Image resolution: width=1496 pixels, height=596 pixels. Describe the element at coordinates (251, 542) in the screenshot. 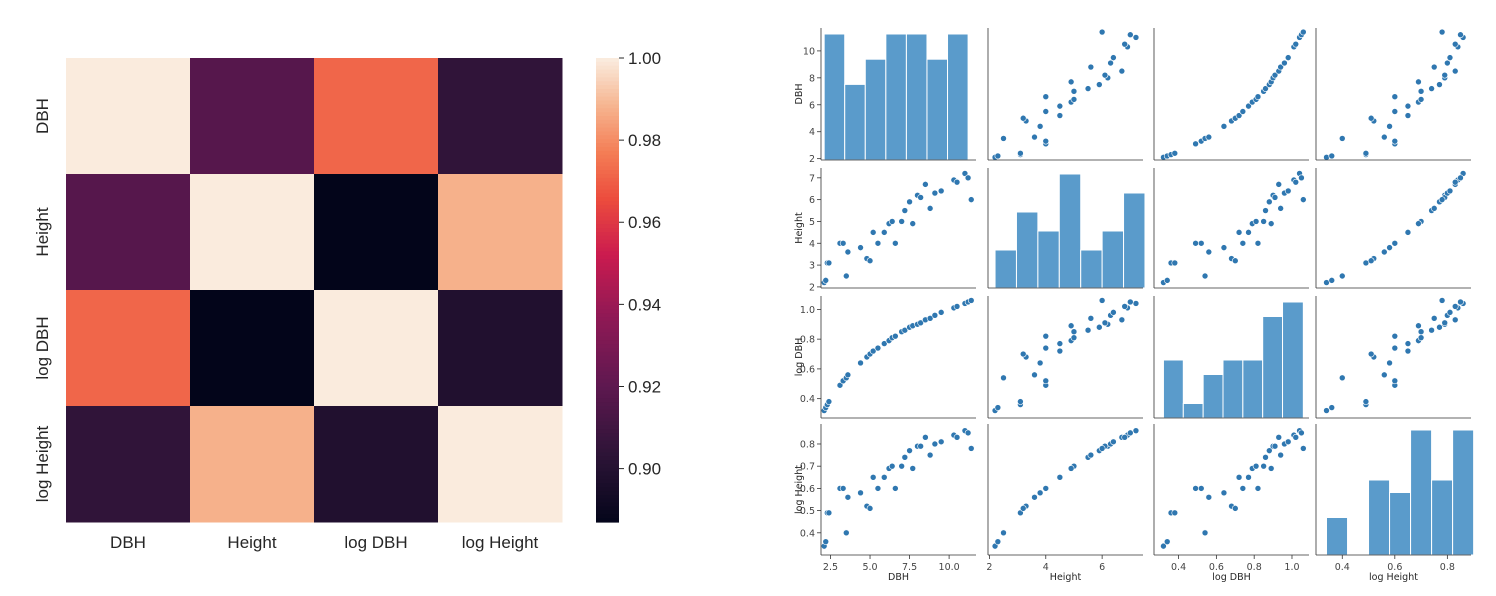

I see `heatmap-x-tick-label: Height` at that location.